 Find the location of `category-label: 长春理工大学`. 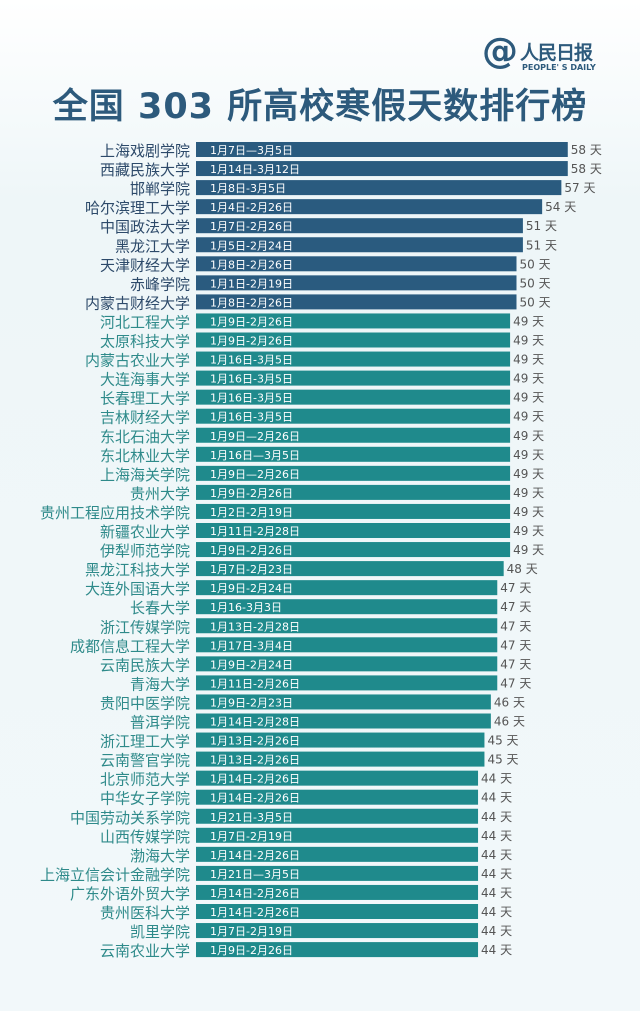

category-label: 长春理工大学 is located at coordinates (145, 399).